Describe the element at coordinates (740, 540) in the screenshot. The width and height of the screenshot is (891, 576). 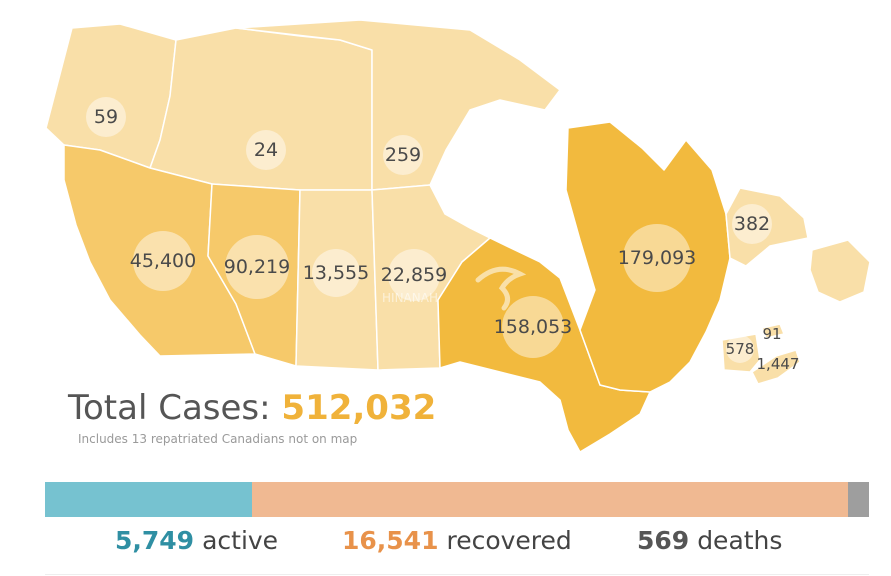
I see `deaths-label: deaths` at that location.